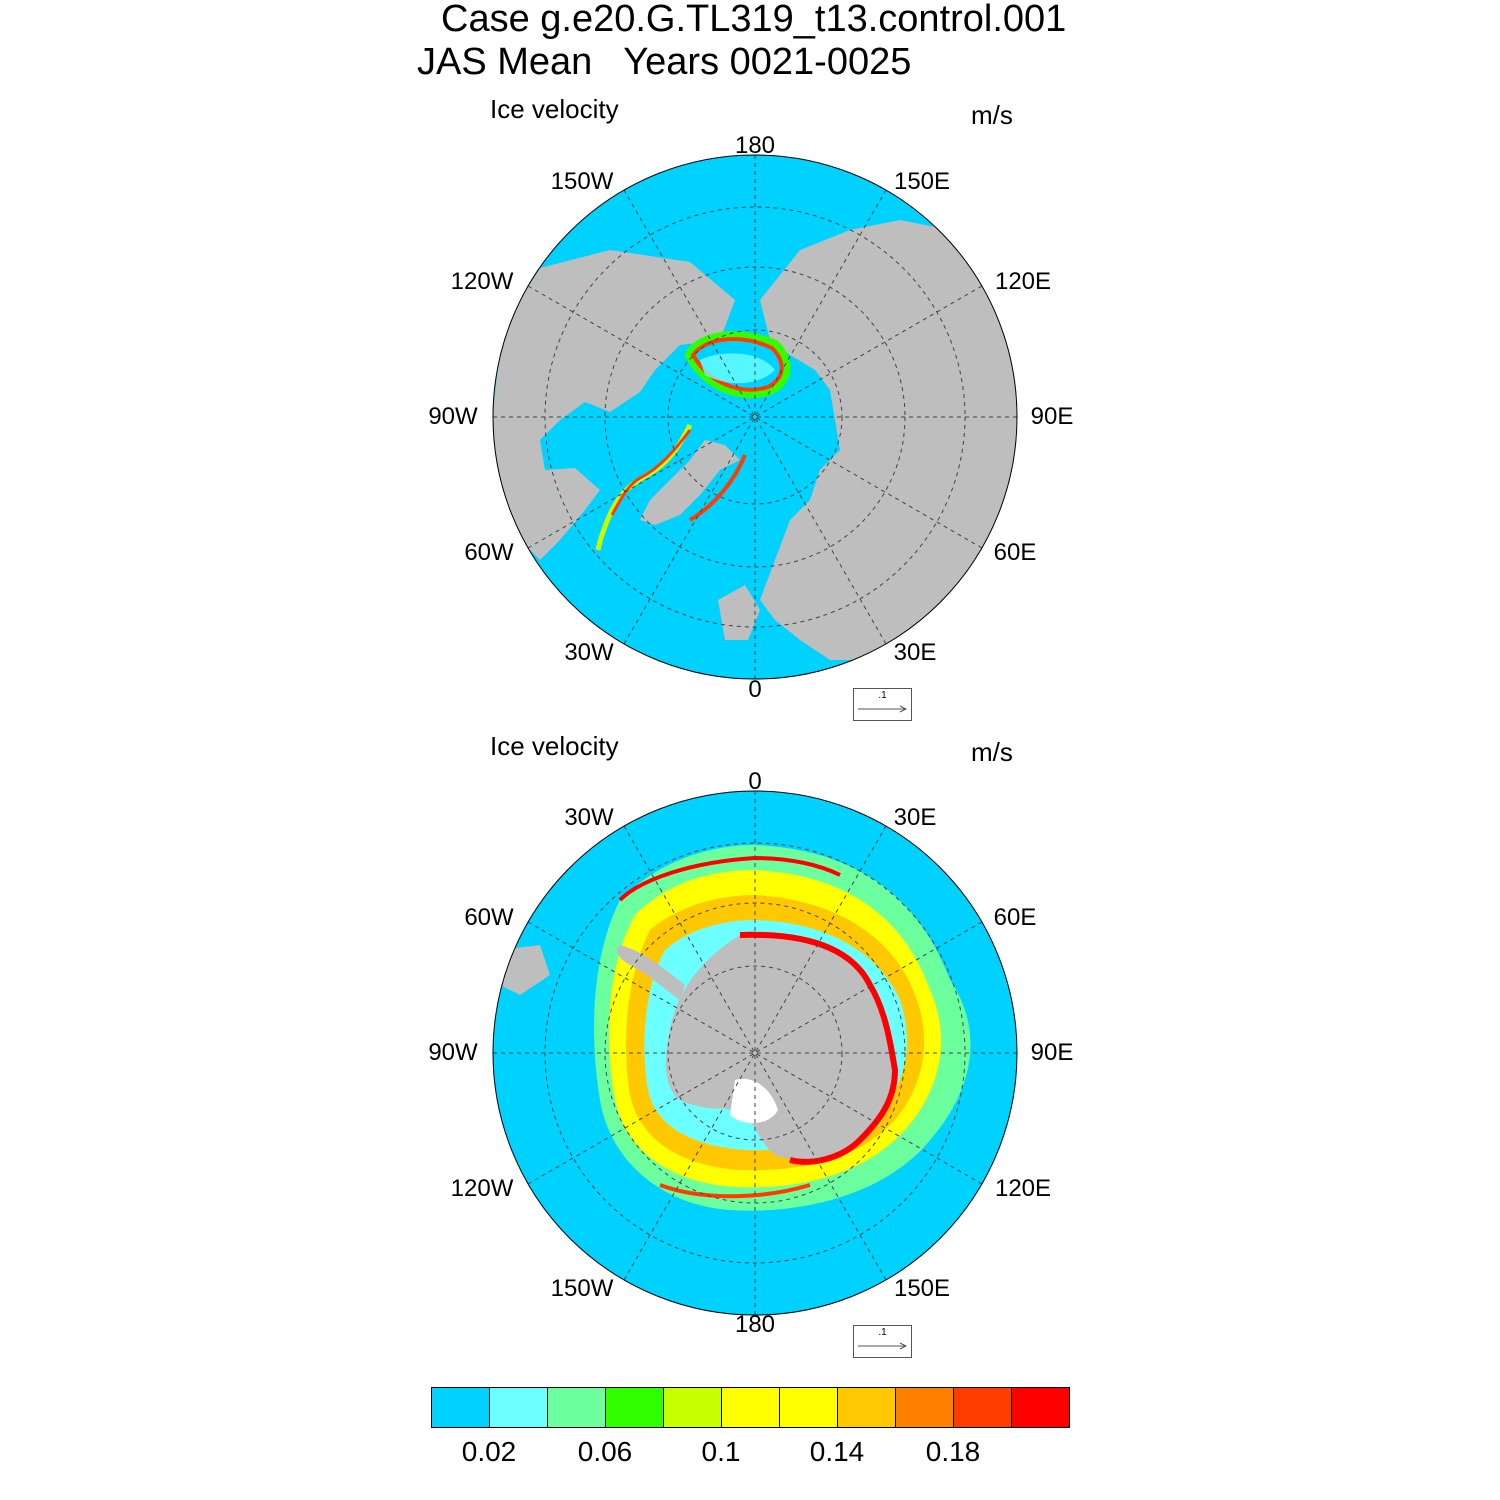 Image resolution: width=1500 pixels, height=1500 pixels. What do you see at coordinates (554, 109) in the screenshot?
I see `north-panel-label: Ice velocity` at bounding box center [554, 109].